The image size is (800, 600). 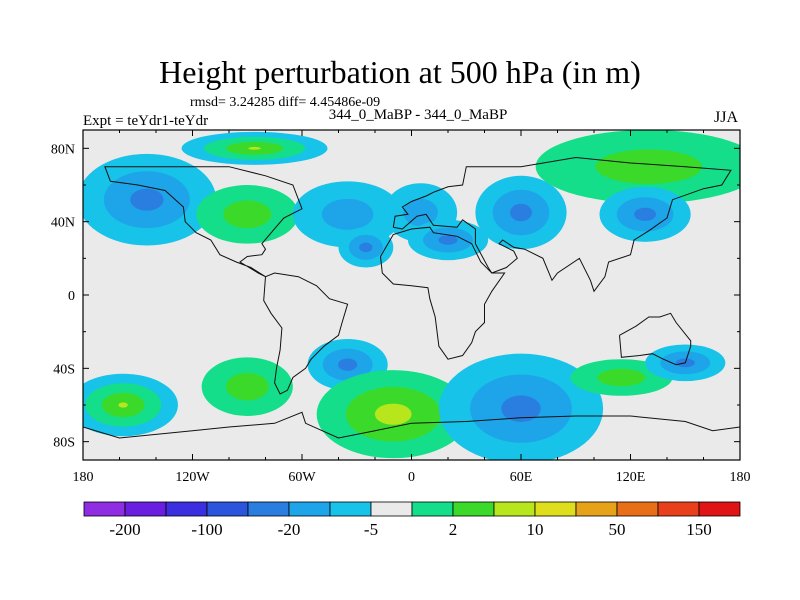 I want to click on colorbar-label: -100, so click(x=206, y=529).